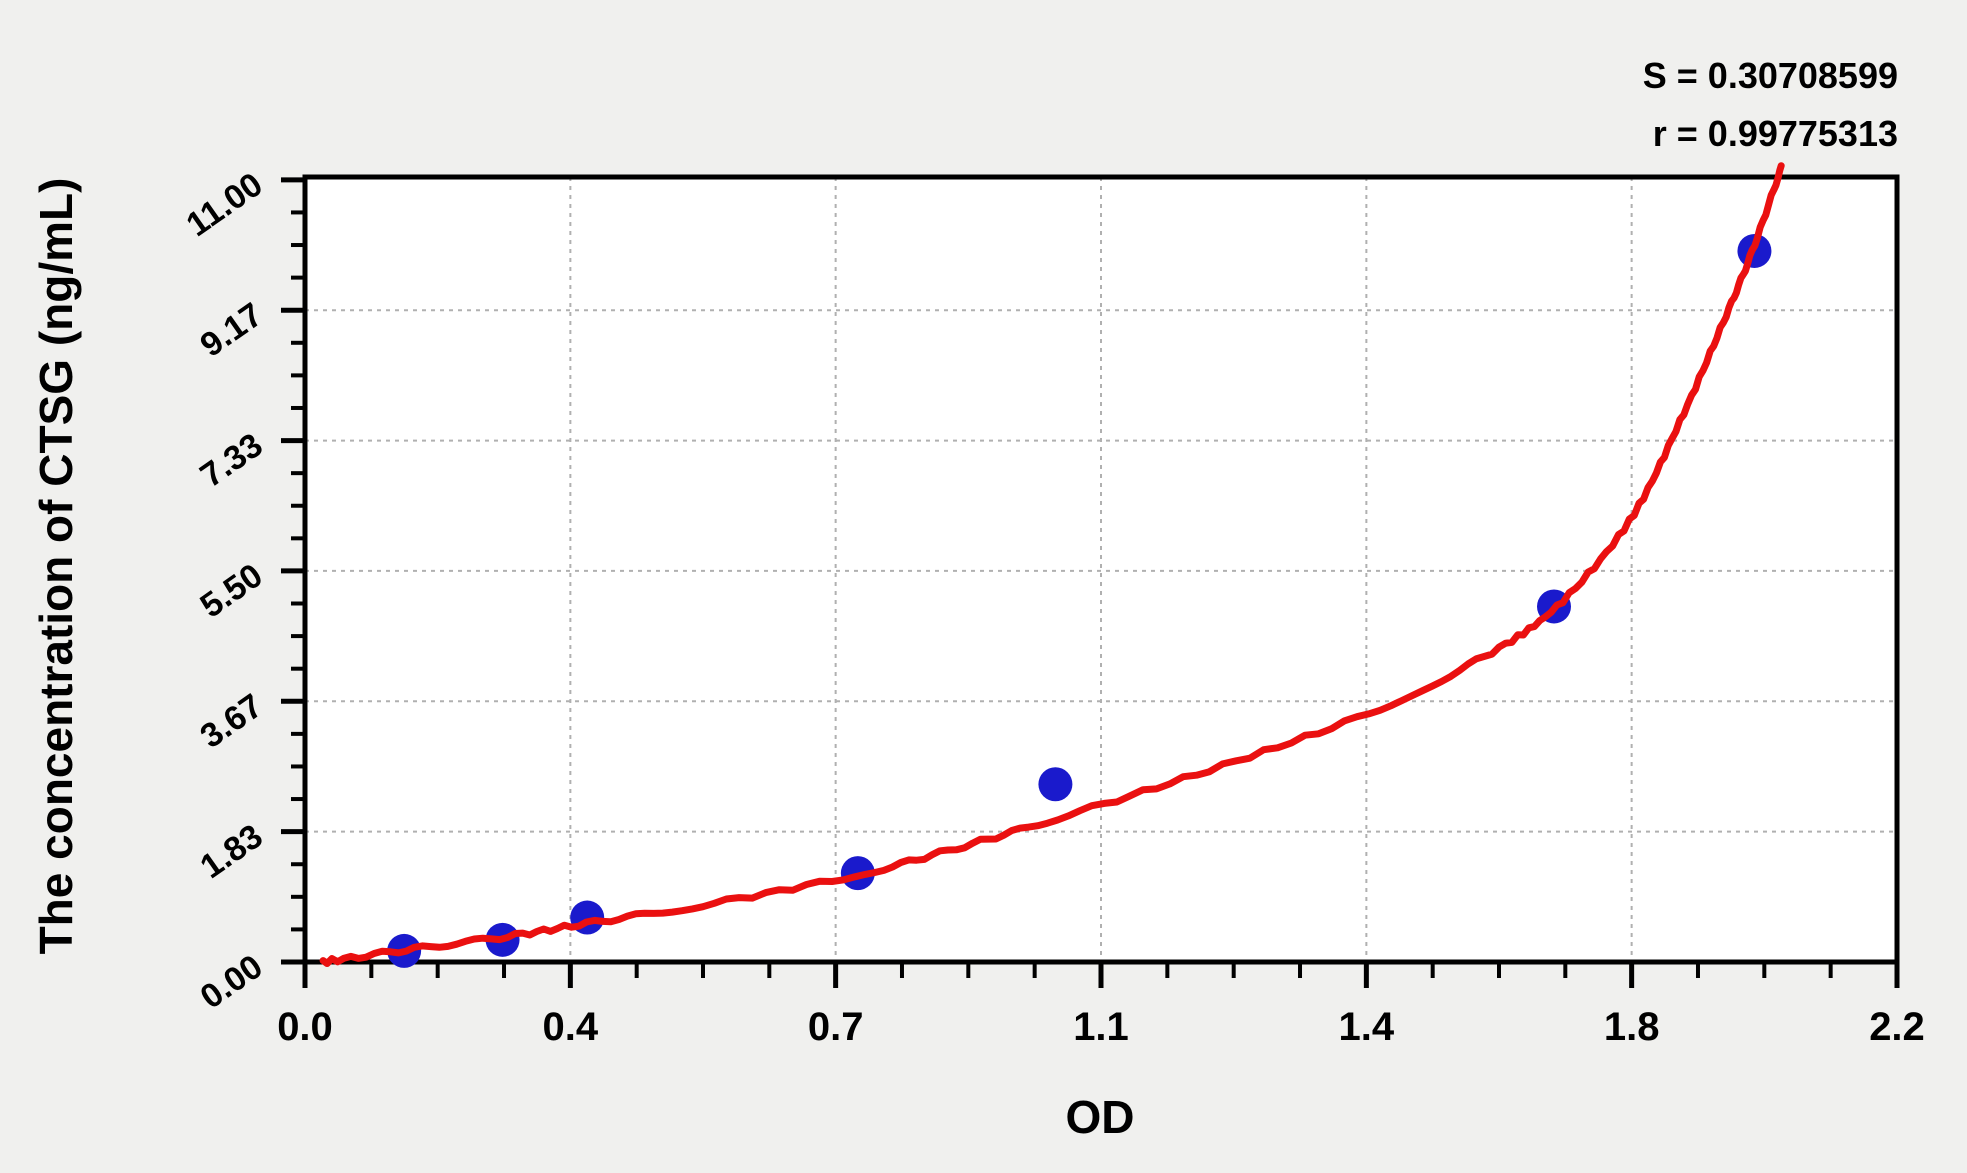  I want to click on data-point, so click(1055, 784).